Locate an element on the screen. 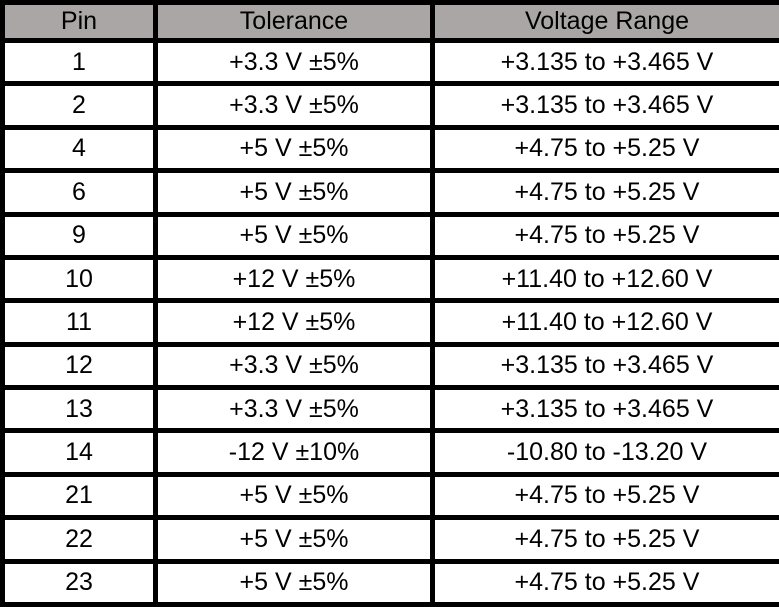 Image resolution: width=779 pixels, height=607 pixels. cell-pin: 22 is located at coordinates (79, 539).